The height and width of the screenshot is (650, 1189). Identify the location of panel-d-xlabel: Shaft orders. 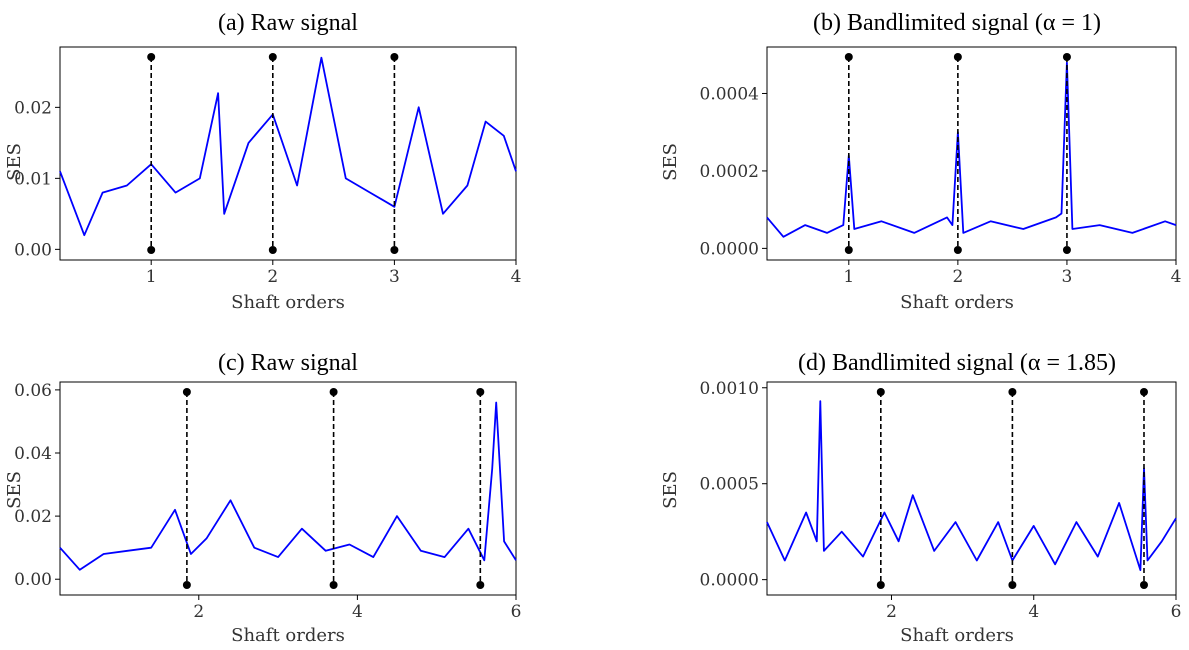
(957, 635).